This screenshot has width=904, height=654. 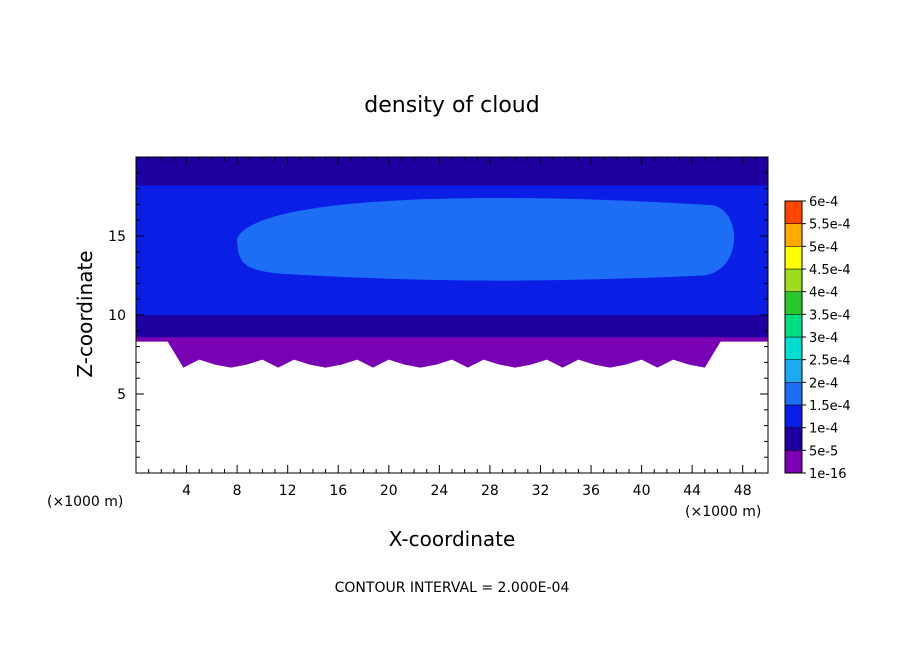 What do you see at coordinates (452, 347) in the screenshot?
I see `field-region-cloud-base` at bounding box center [452, 347].